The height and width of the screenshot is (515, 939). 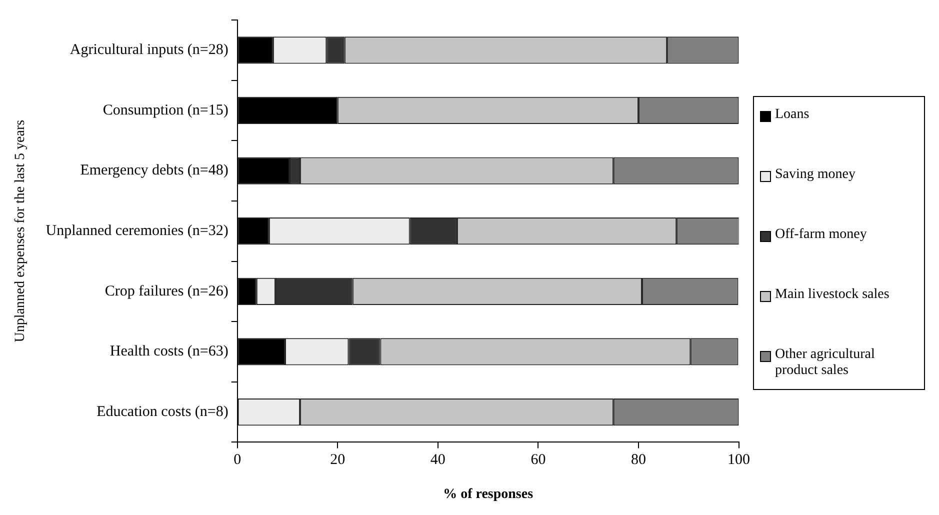 What do you see at coordinates (815, 174) in the screenshot?
I see `legend-label: Saving money` at bounding box center [815, 174].